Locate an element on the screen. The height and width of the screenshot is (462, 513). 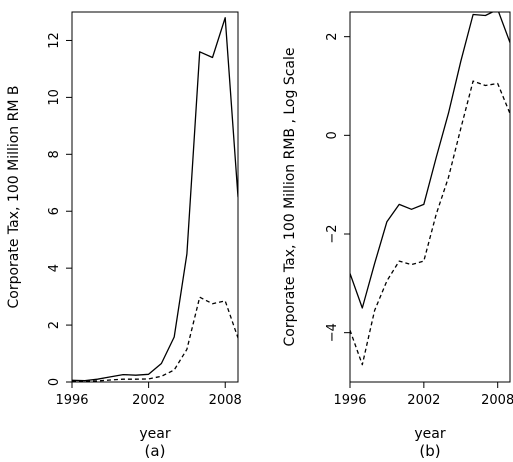
y-tick-label-2-3: 2 is located at coordinates (332, 37).